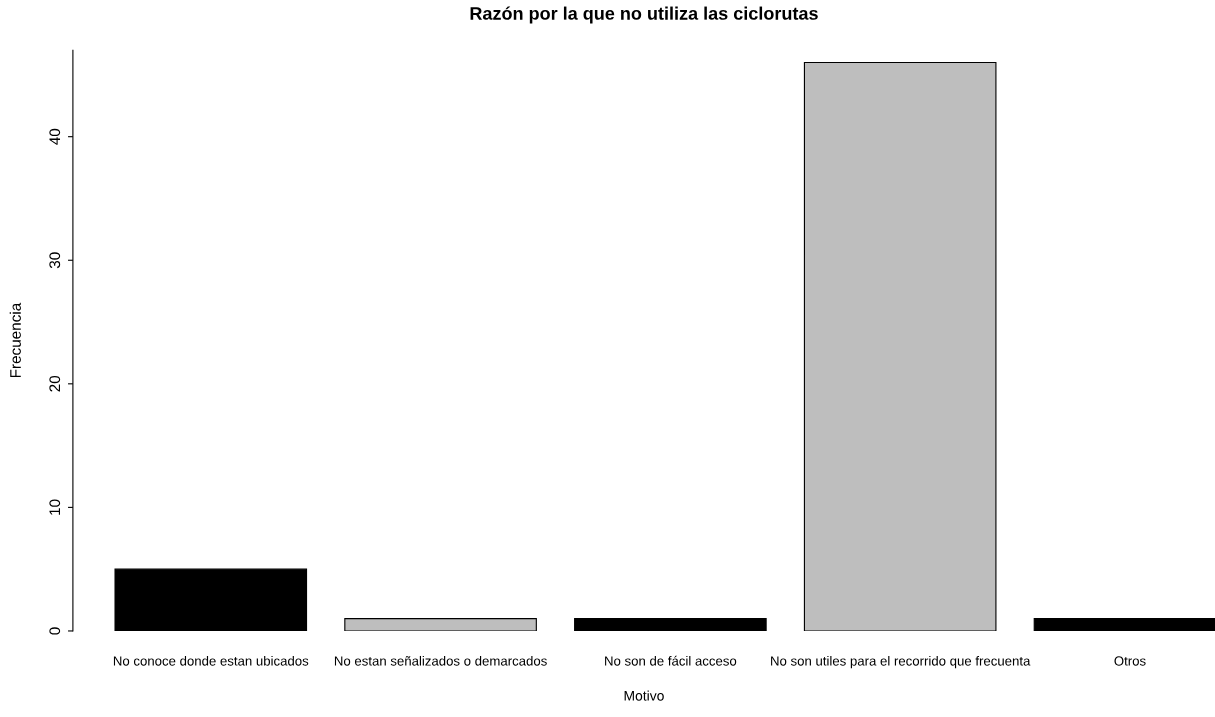  What do you see at coordinates (55, 136) in the screenshot?
I see `y-tick-label: 40` at bounding box center [55, 136].